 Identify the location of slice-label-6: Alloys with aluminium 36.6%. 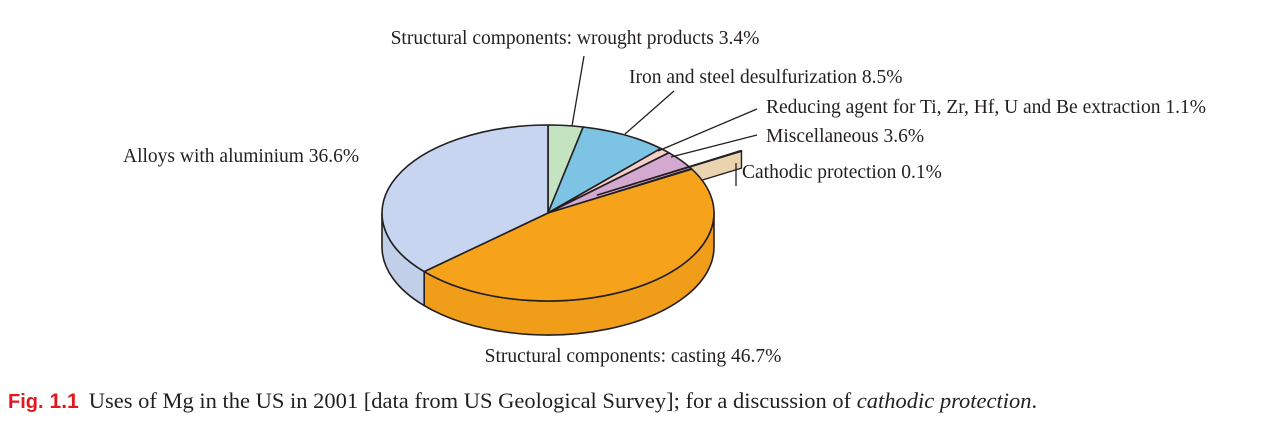
(241, 156).